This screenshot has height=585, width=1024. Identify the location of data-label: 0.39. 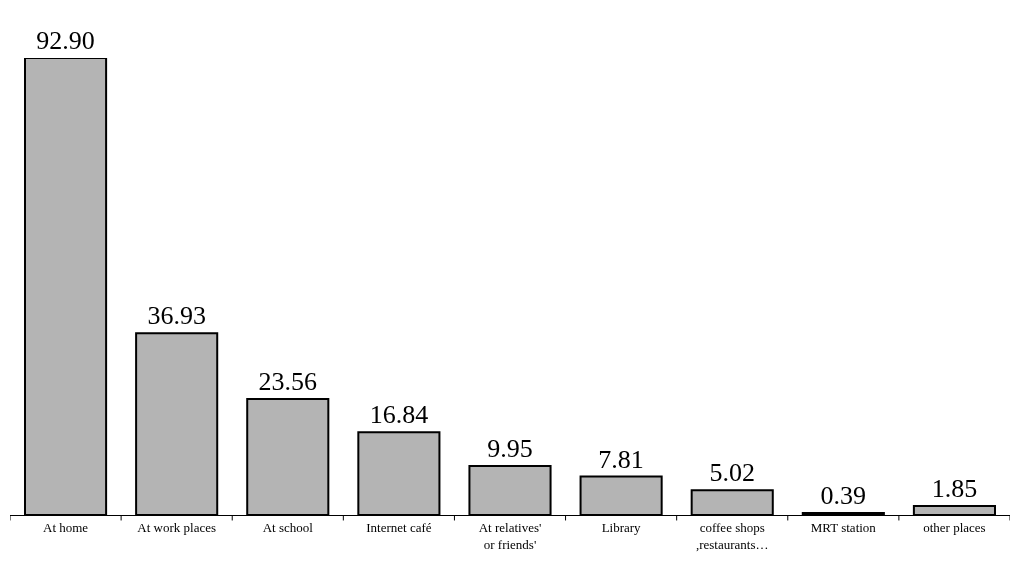
(843, 496).